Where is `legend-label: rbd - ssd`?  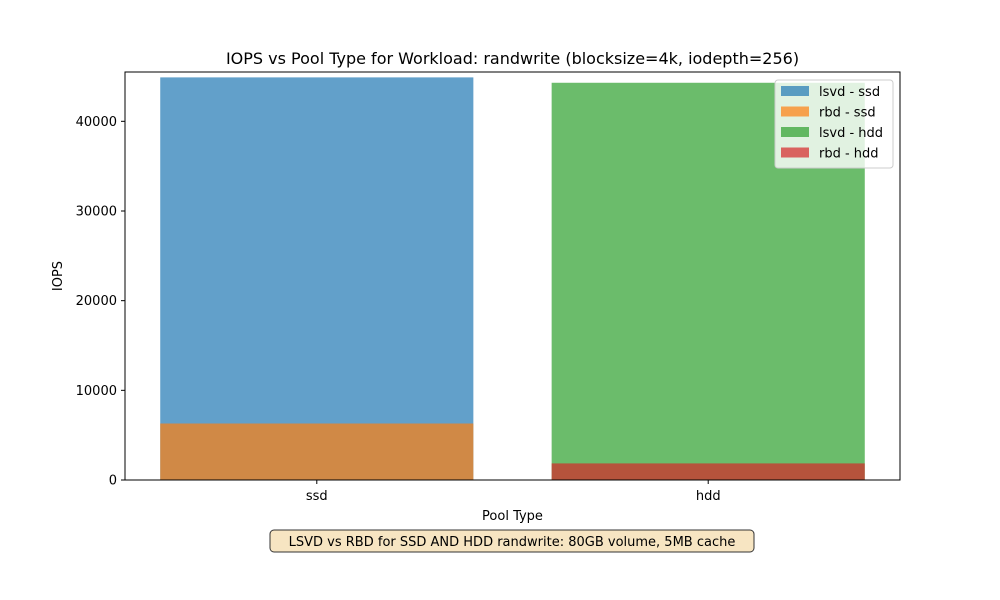
legend-label: rbd - ssd is located at coordinates (847, 113).